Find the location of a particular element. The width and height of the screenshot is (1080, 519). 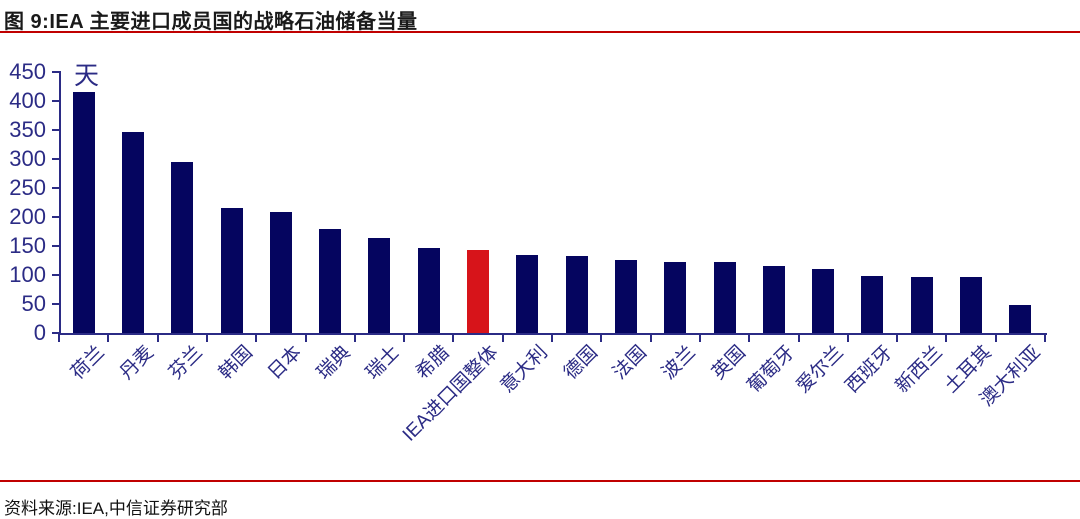

x-axis-label-16: 西班牙 is located at coordinates (870, 370).